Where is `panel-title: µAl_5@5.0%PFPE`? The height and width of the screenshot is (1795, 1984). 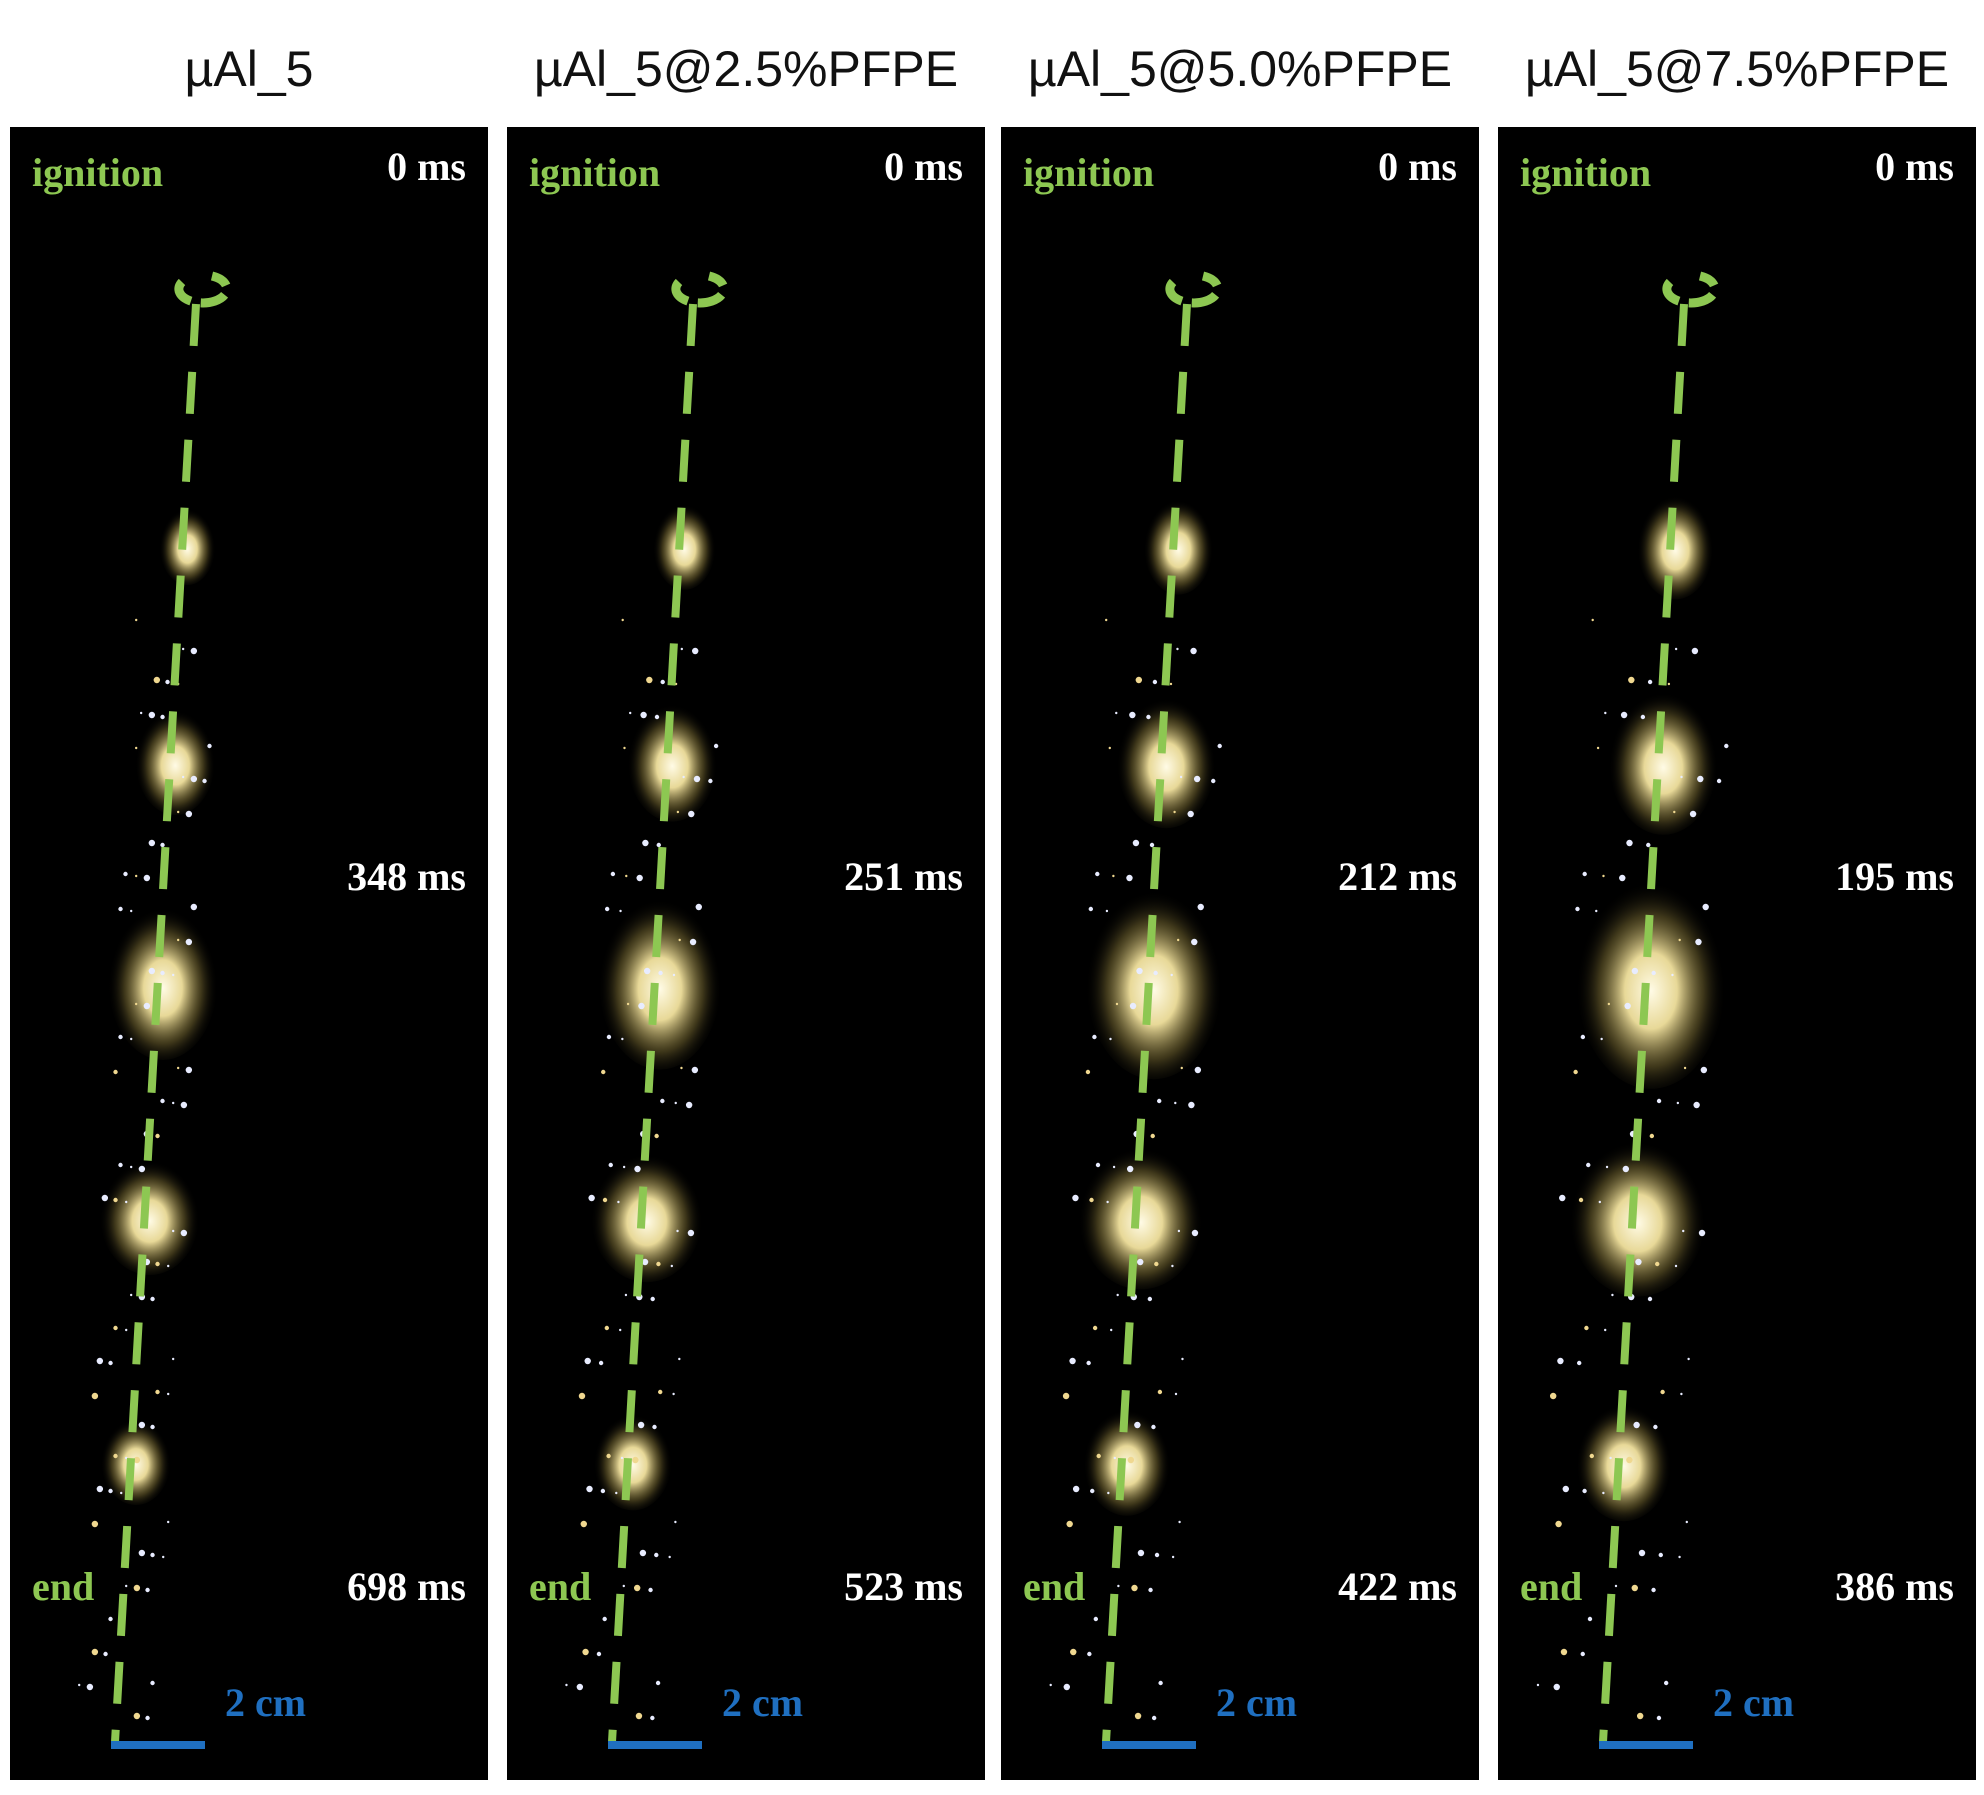 panel-title: µAl_5@5.0%PFPE is located at coordinates (1240, 69).